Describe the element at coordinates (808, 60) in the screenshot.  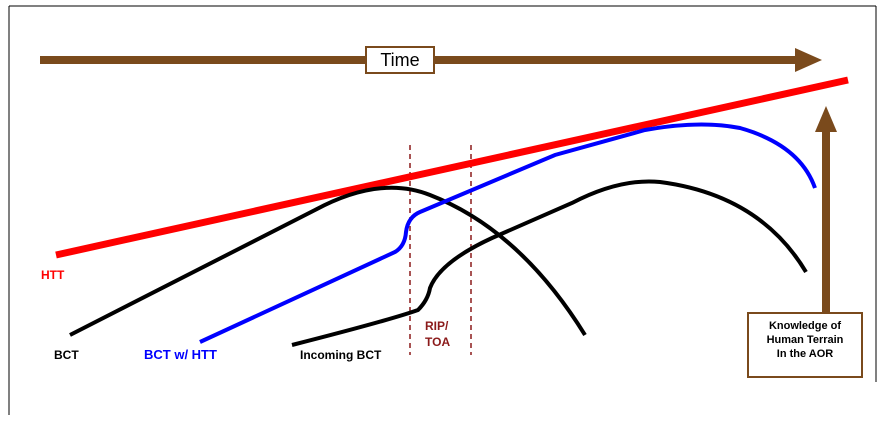
I see `time-arrow-head` at that location.